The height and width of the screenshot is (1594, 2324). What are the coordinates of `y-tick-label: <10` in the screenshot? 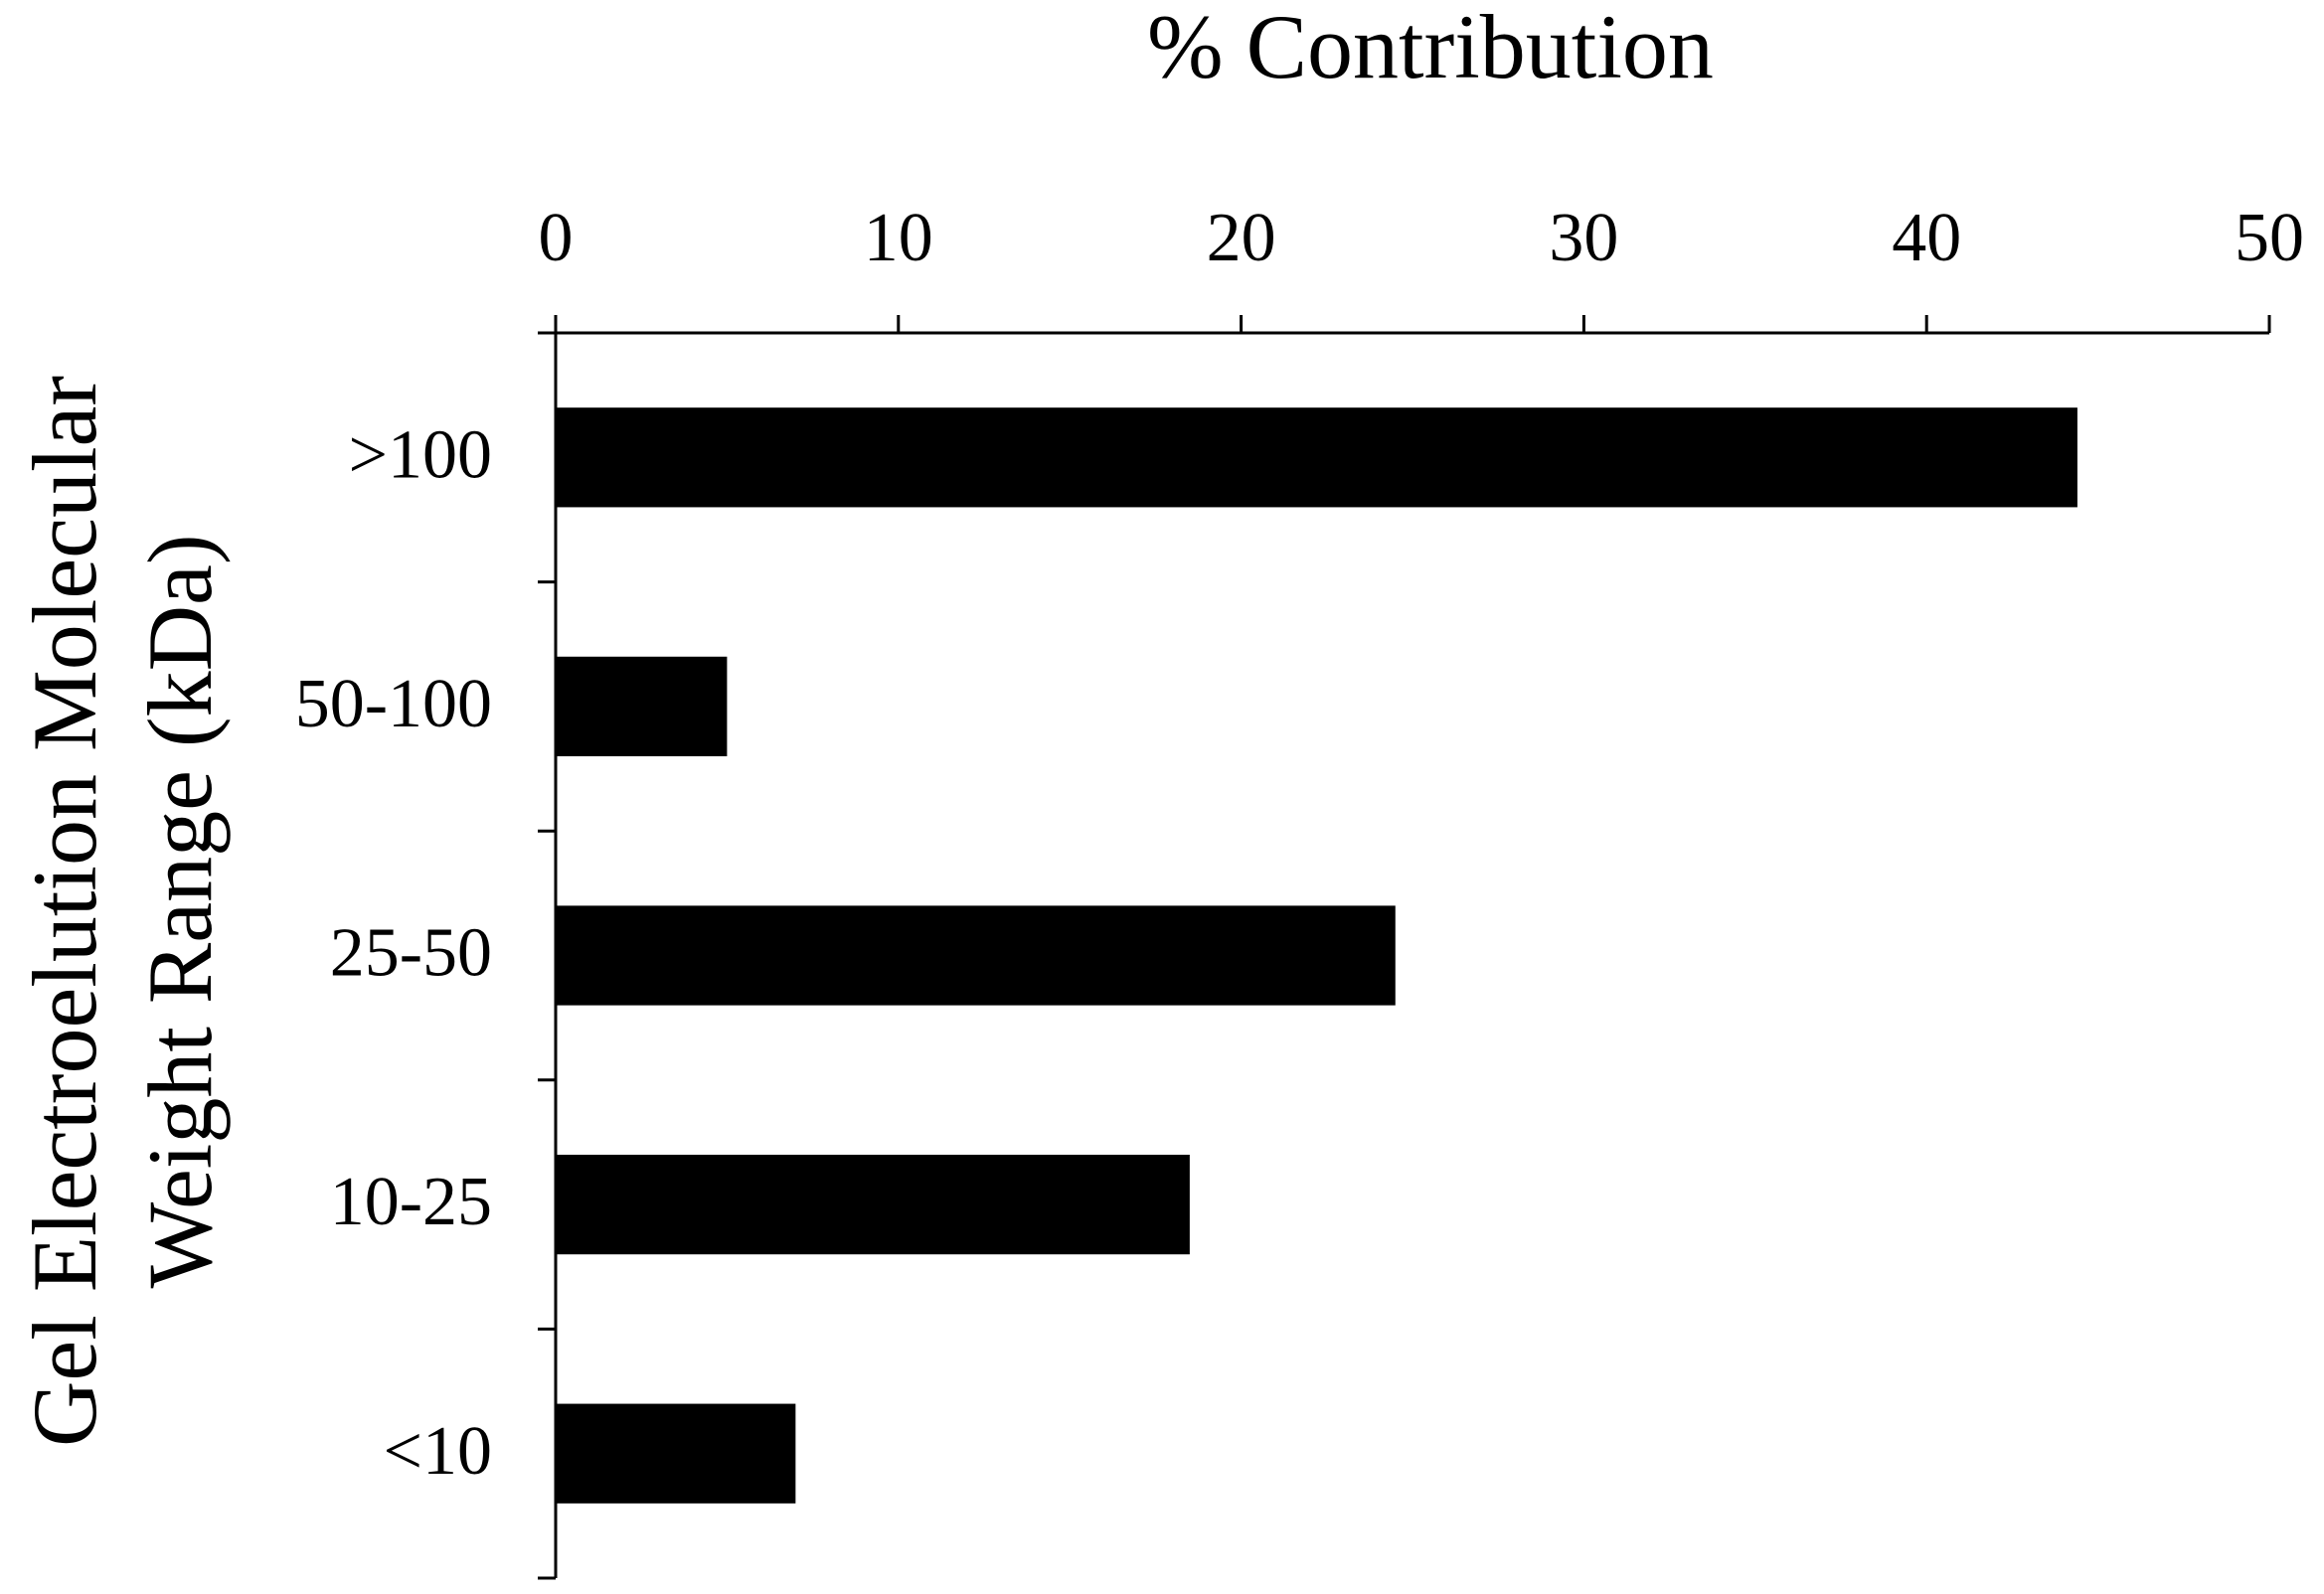 It's located at (438, 1451).